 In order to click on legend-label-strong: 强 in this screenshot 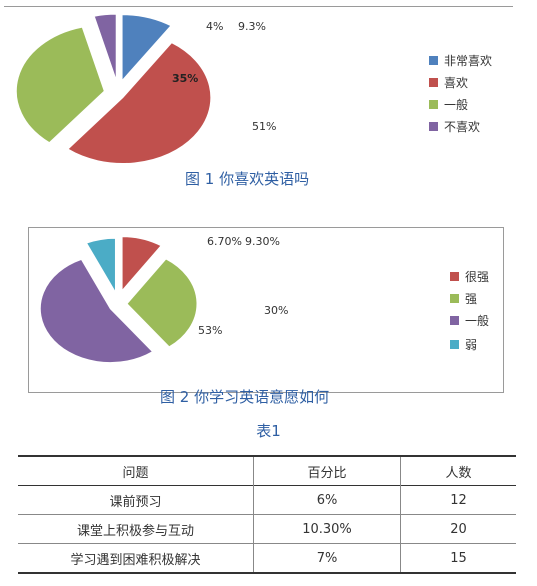, I will do `click(471, 299)`.